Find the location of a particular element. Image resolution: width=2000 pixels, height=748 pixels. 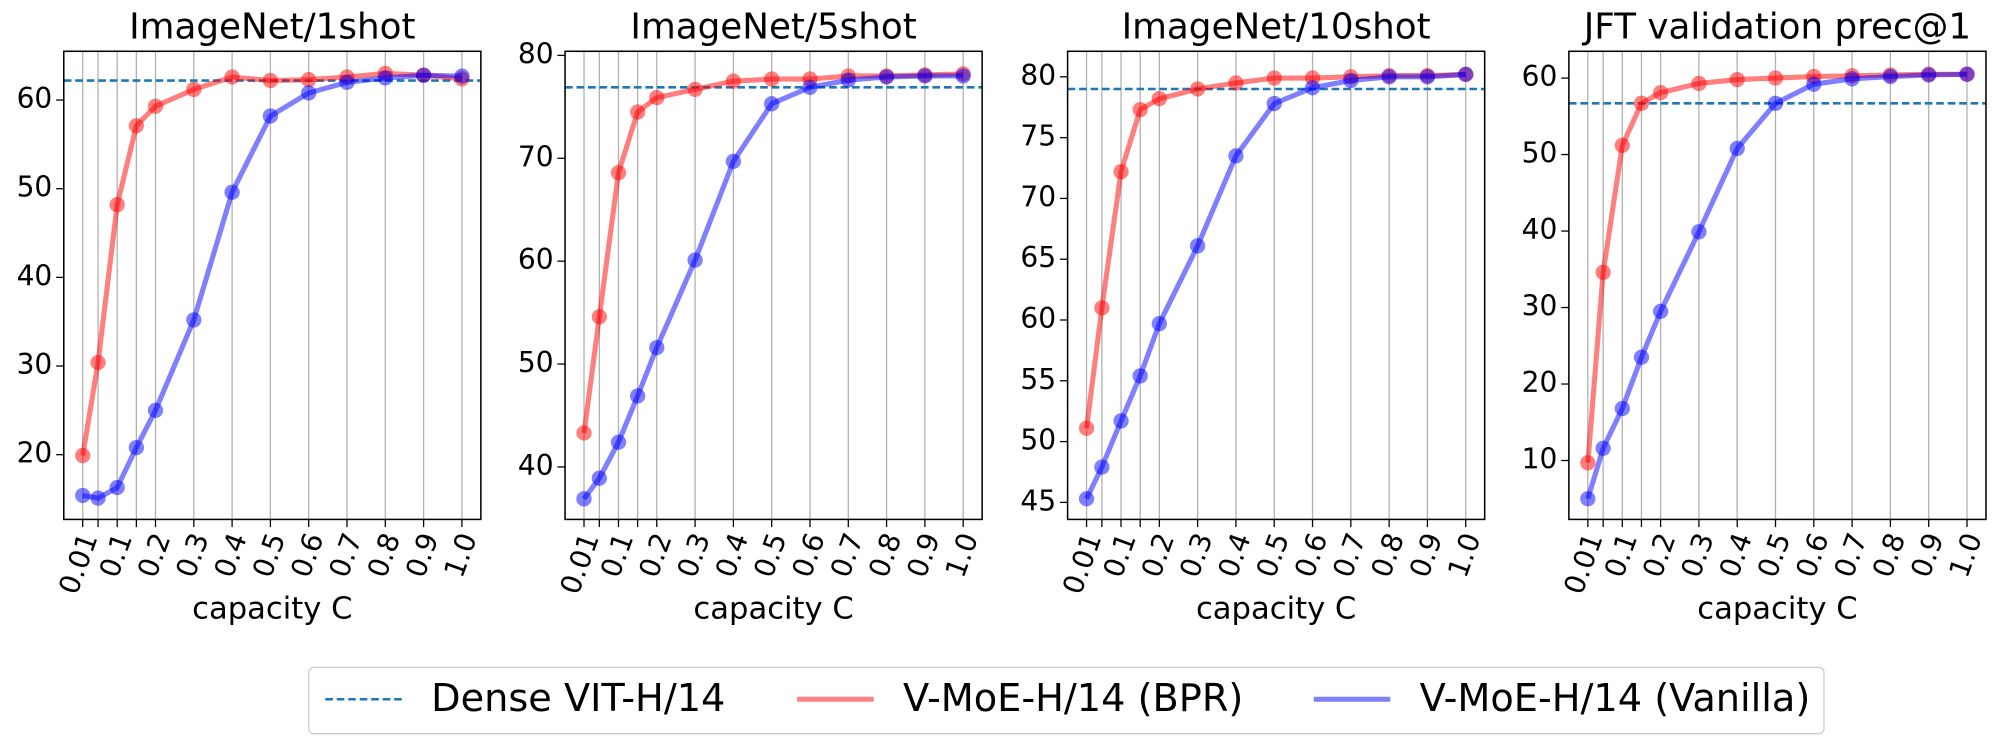

chart-title: ImageNet/1shot is located at coordinates (272, 26).